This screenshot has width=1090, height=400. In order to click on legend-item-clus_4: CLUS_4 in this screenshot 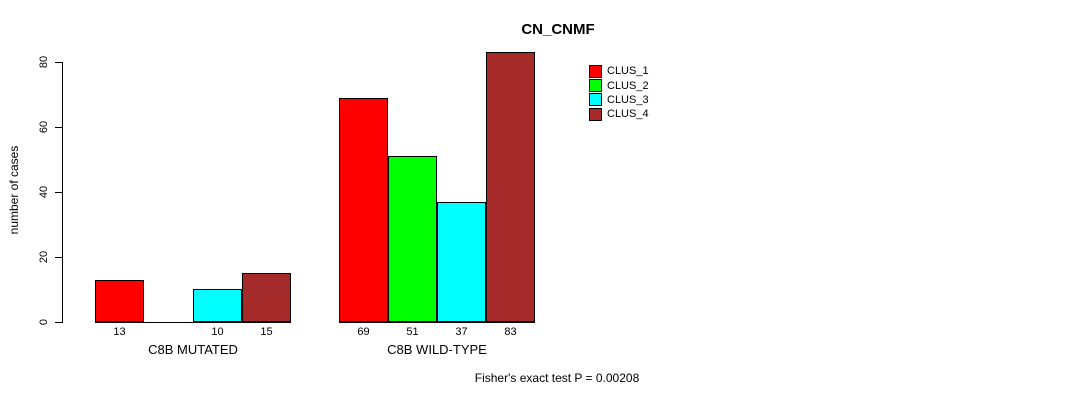, I will do `click(619, 114)`.